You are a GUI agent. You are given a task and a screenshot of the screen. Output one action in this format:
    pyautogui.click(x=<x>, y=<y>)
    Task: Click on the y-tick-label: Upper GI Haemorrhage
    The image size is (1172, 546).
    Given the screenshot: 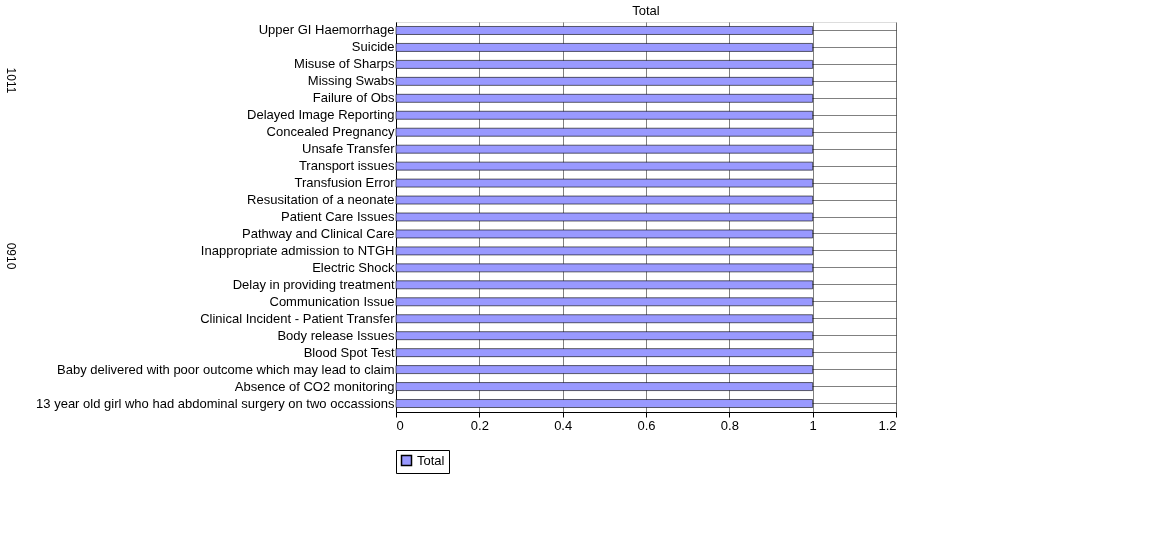 What is the action you would take?
    pyautogui.click(x=326, y=30)
    